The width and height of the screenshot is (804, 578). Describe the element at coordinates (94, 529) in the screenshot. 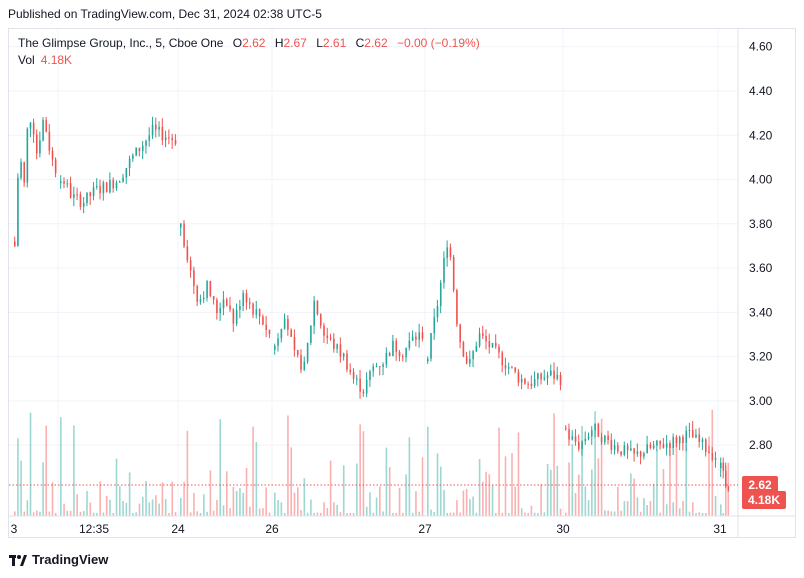

I see `time-tick-label: 12:35` at that location.